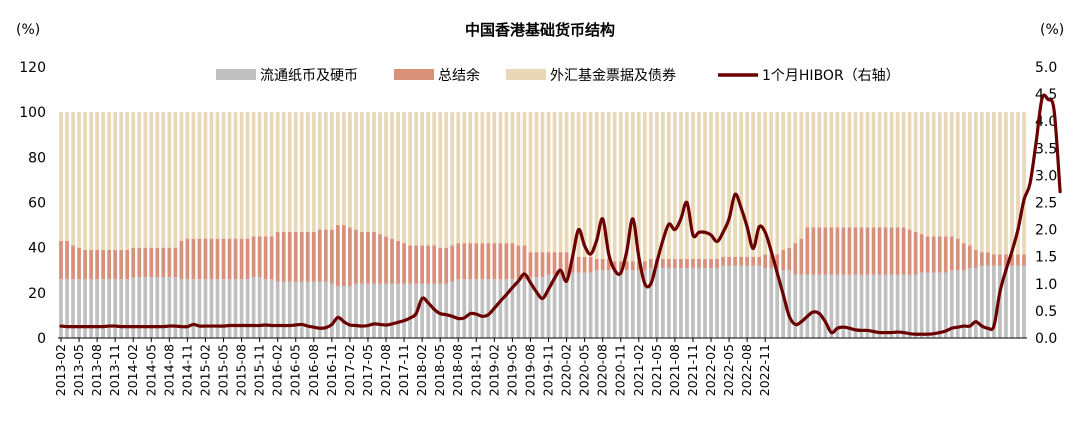  I want to click on y2-tick-label: 2.0, so click(1046, 231).